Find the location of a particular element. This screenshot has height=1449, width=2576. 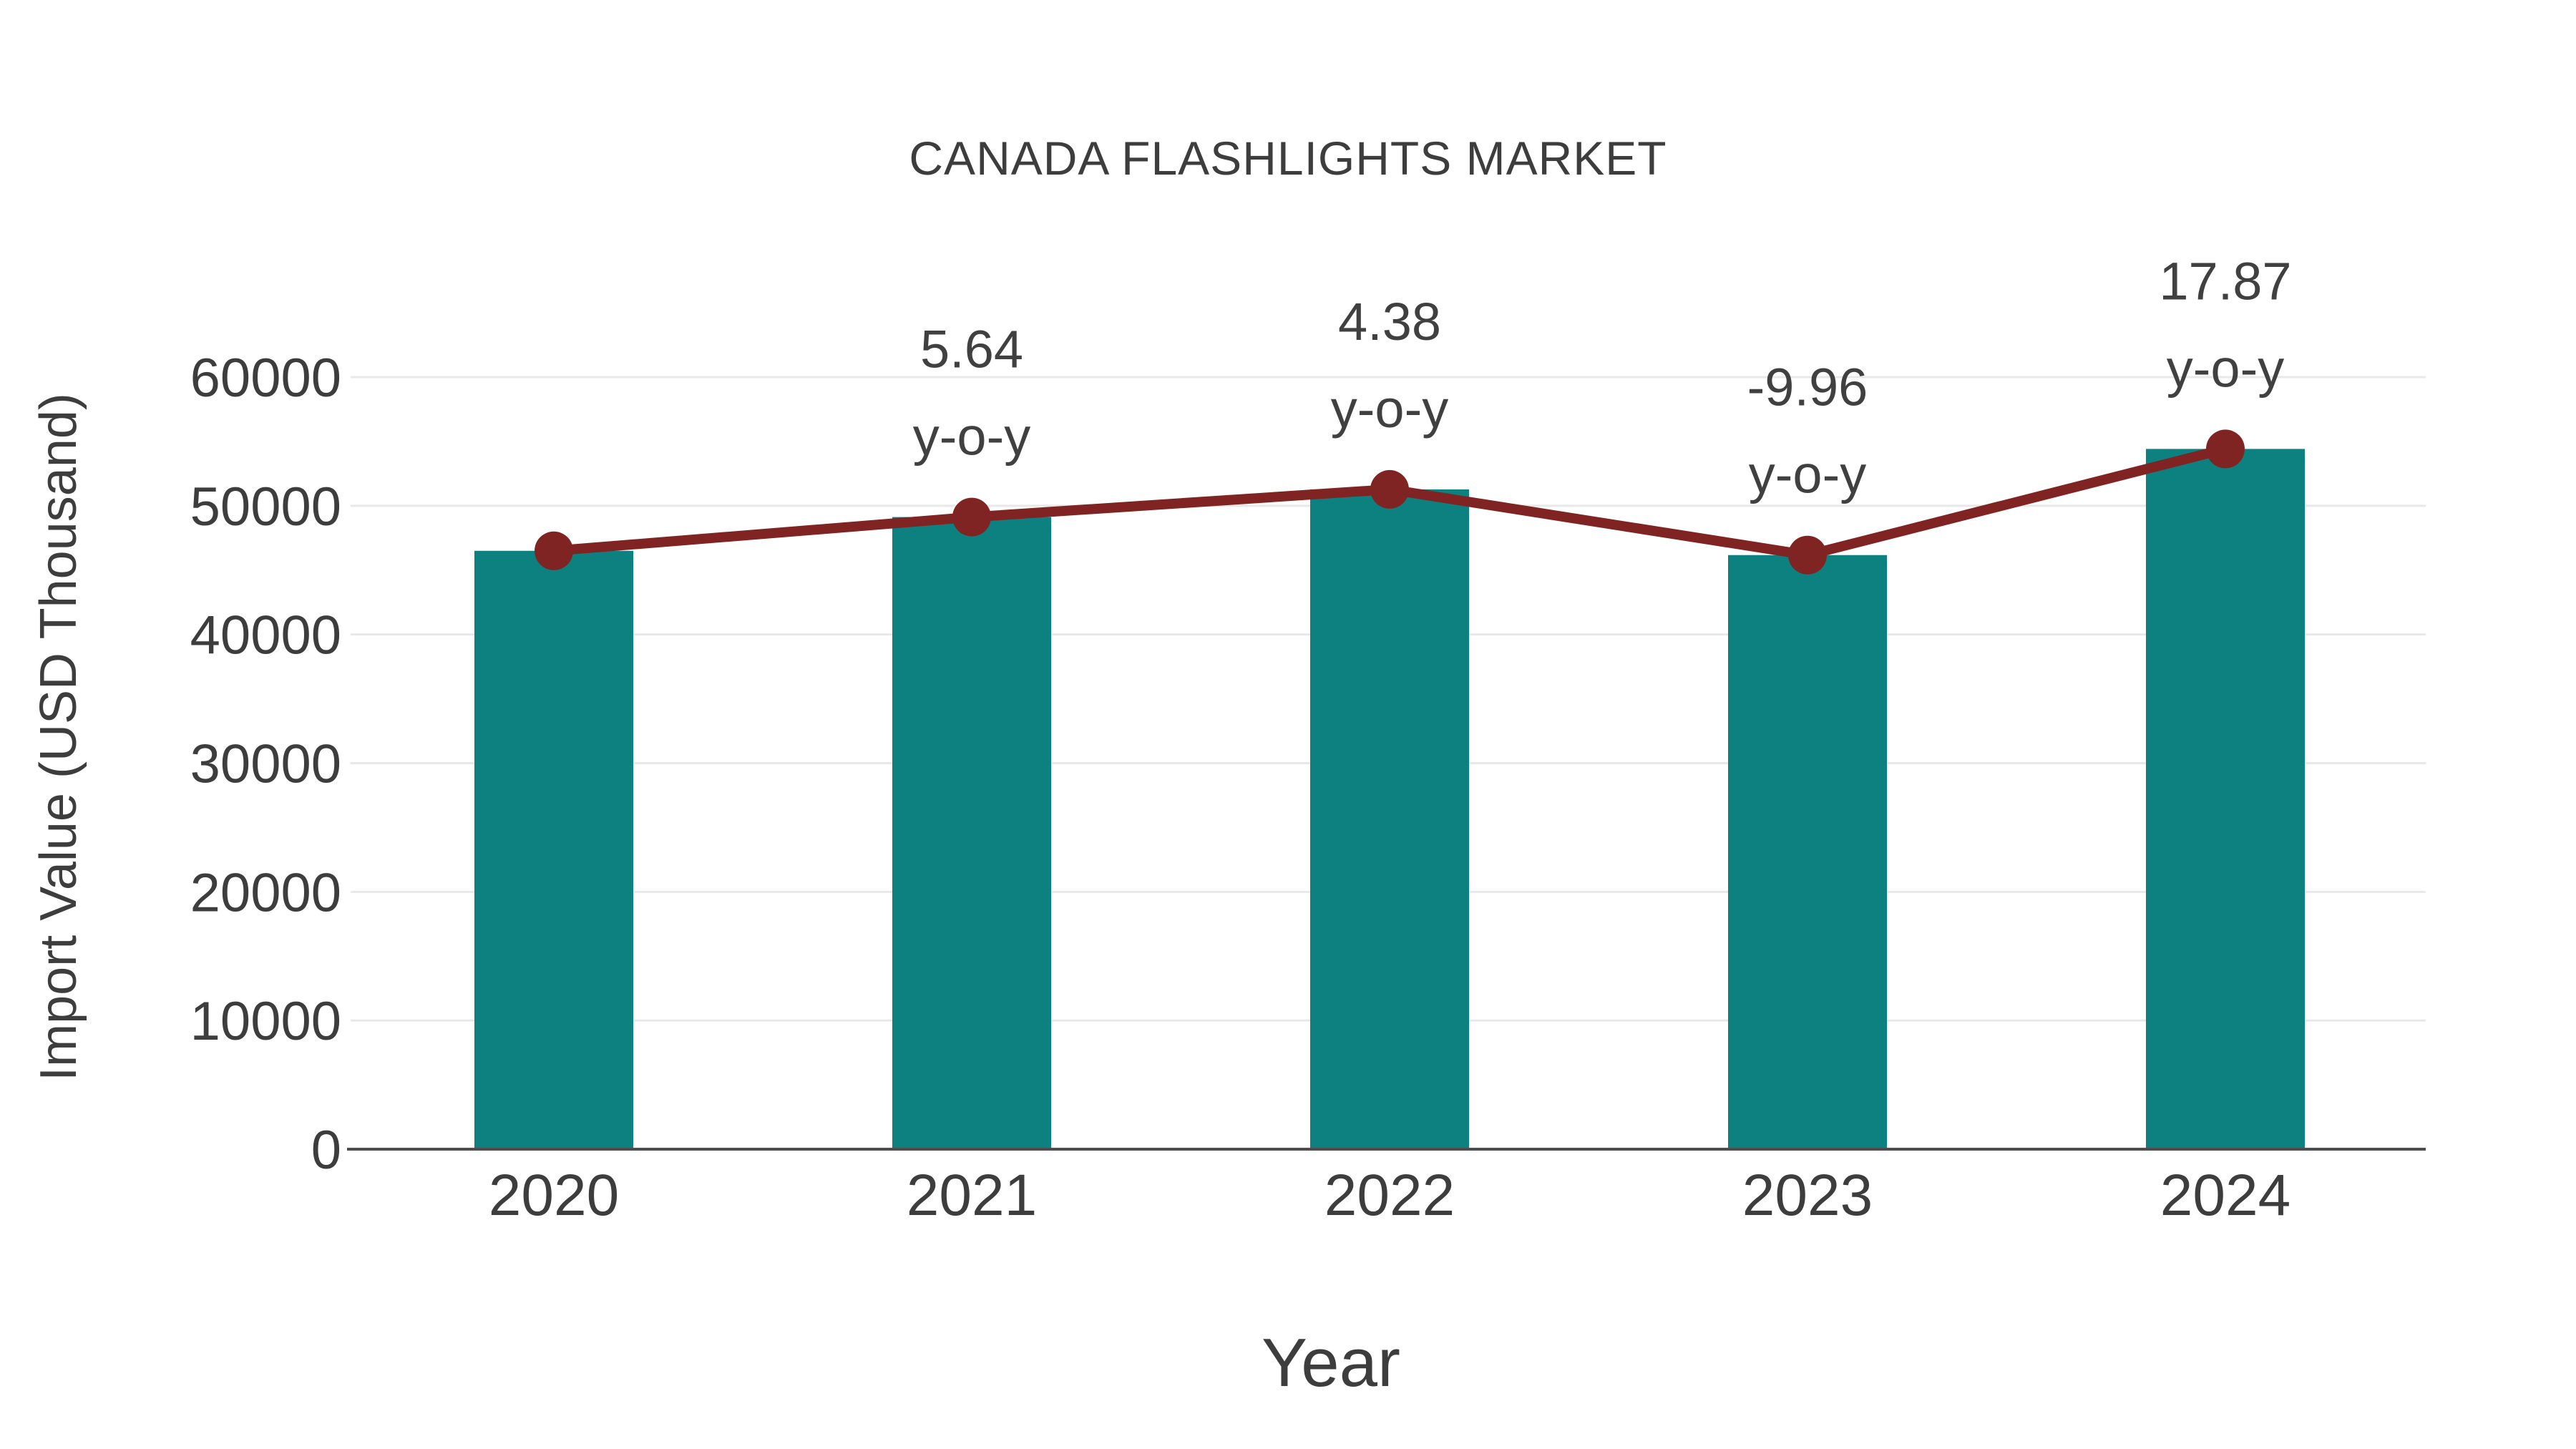

y-tick-label-60000: 60000 is located at coordinates (265, 378).